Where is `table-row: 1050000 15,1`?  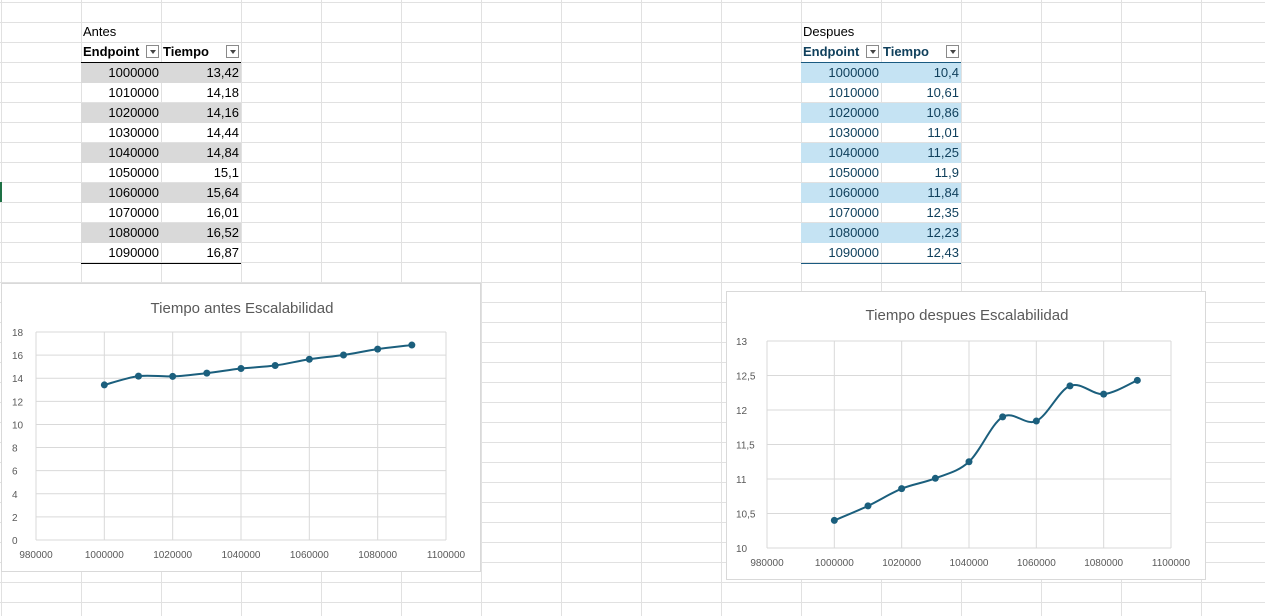 table-row: 1050000 15,1 is located at coordinates (161, 173).